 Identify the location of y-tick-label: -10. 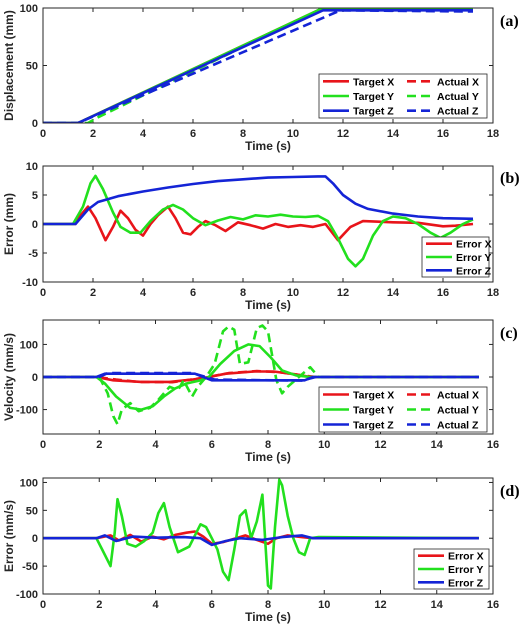
(30, 283).